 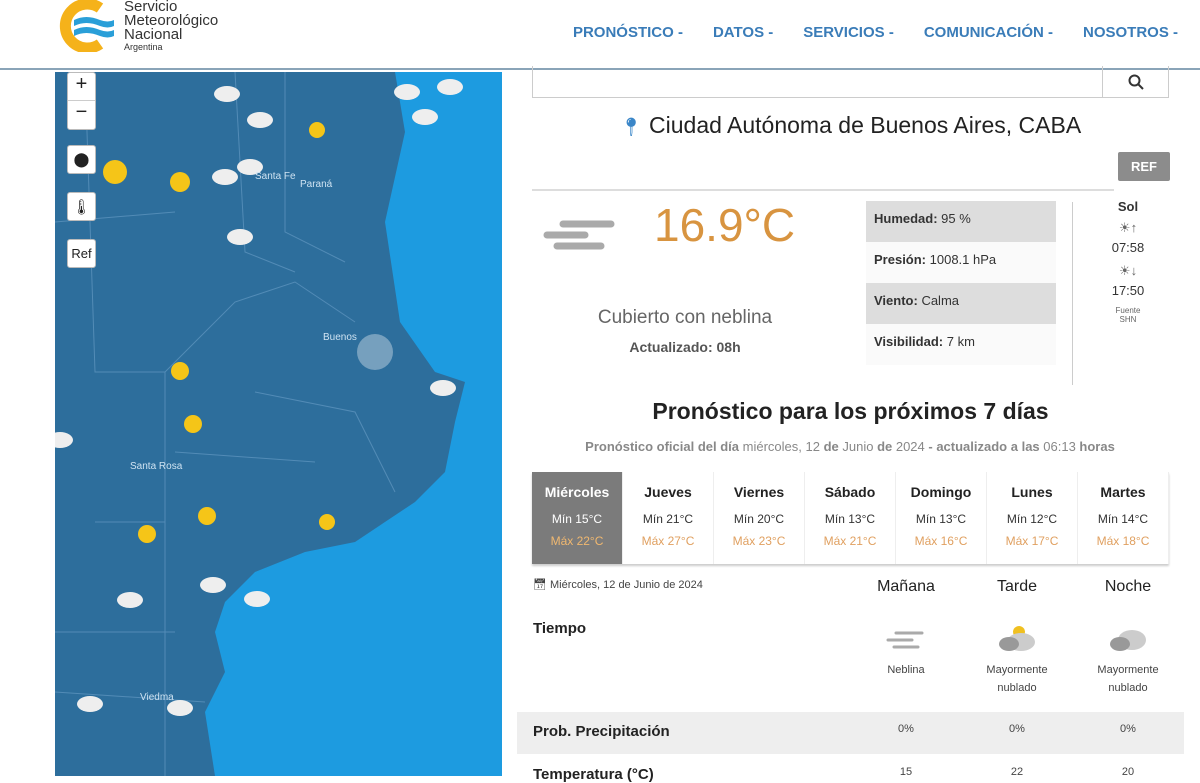 I want to click on map-label: Paraná, so click(x=316, y=184).